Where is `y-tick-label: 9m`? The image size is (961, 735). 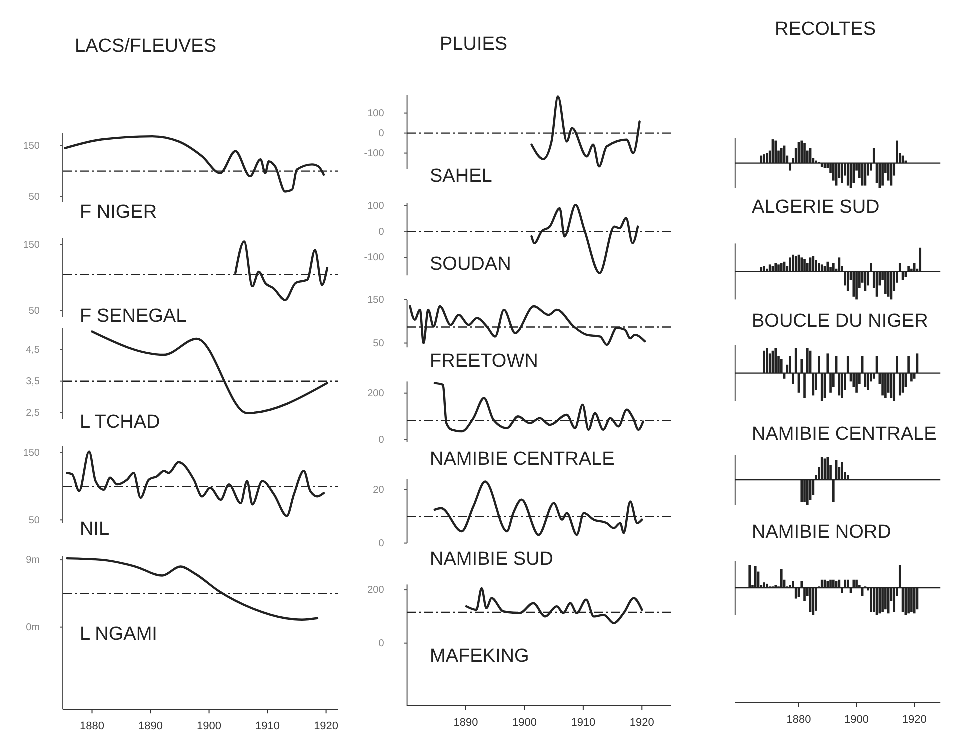
y-tick-label: 9m is located at coordinates (33, 560).